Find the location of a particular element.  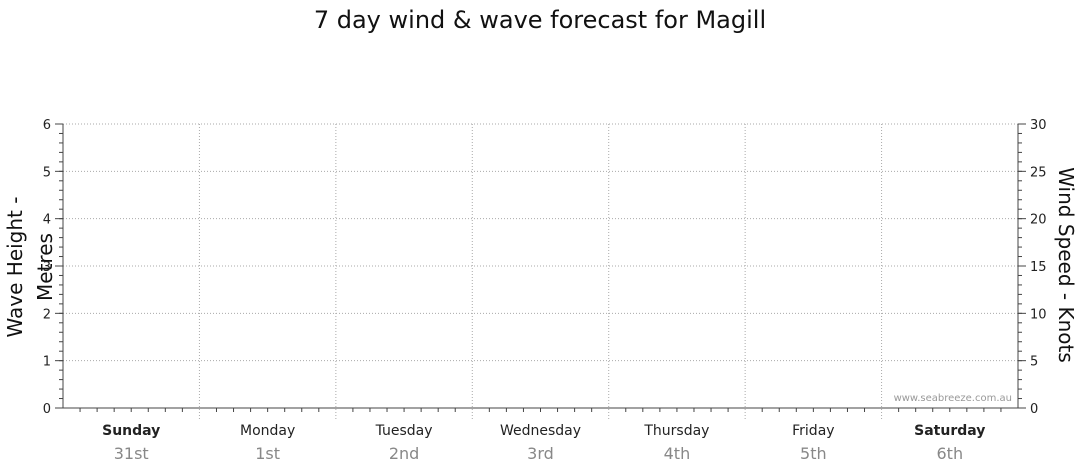

day-name-label: Tuesday is located at coordinates (404, 431).